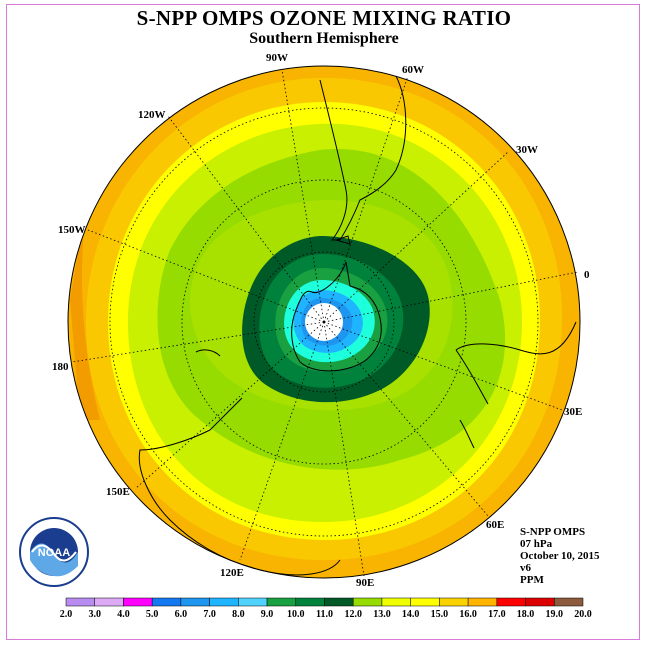 Image resolution: width=648 pixels, height=648 pixels. I want to click on logo-wave, so click(54, 560).